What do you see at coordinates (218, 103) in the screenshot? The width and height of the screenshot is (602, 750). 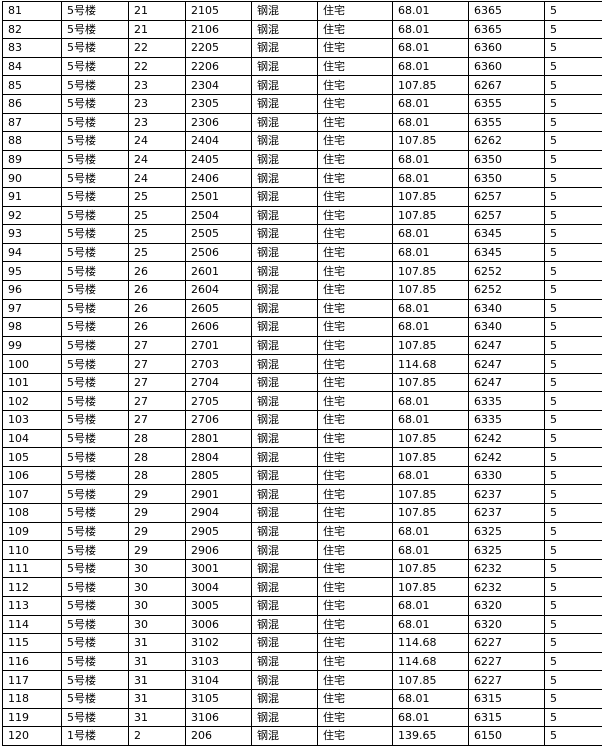 I see `unit-number-cell: 2305` at bounding box center [218, 103].